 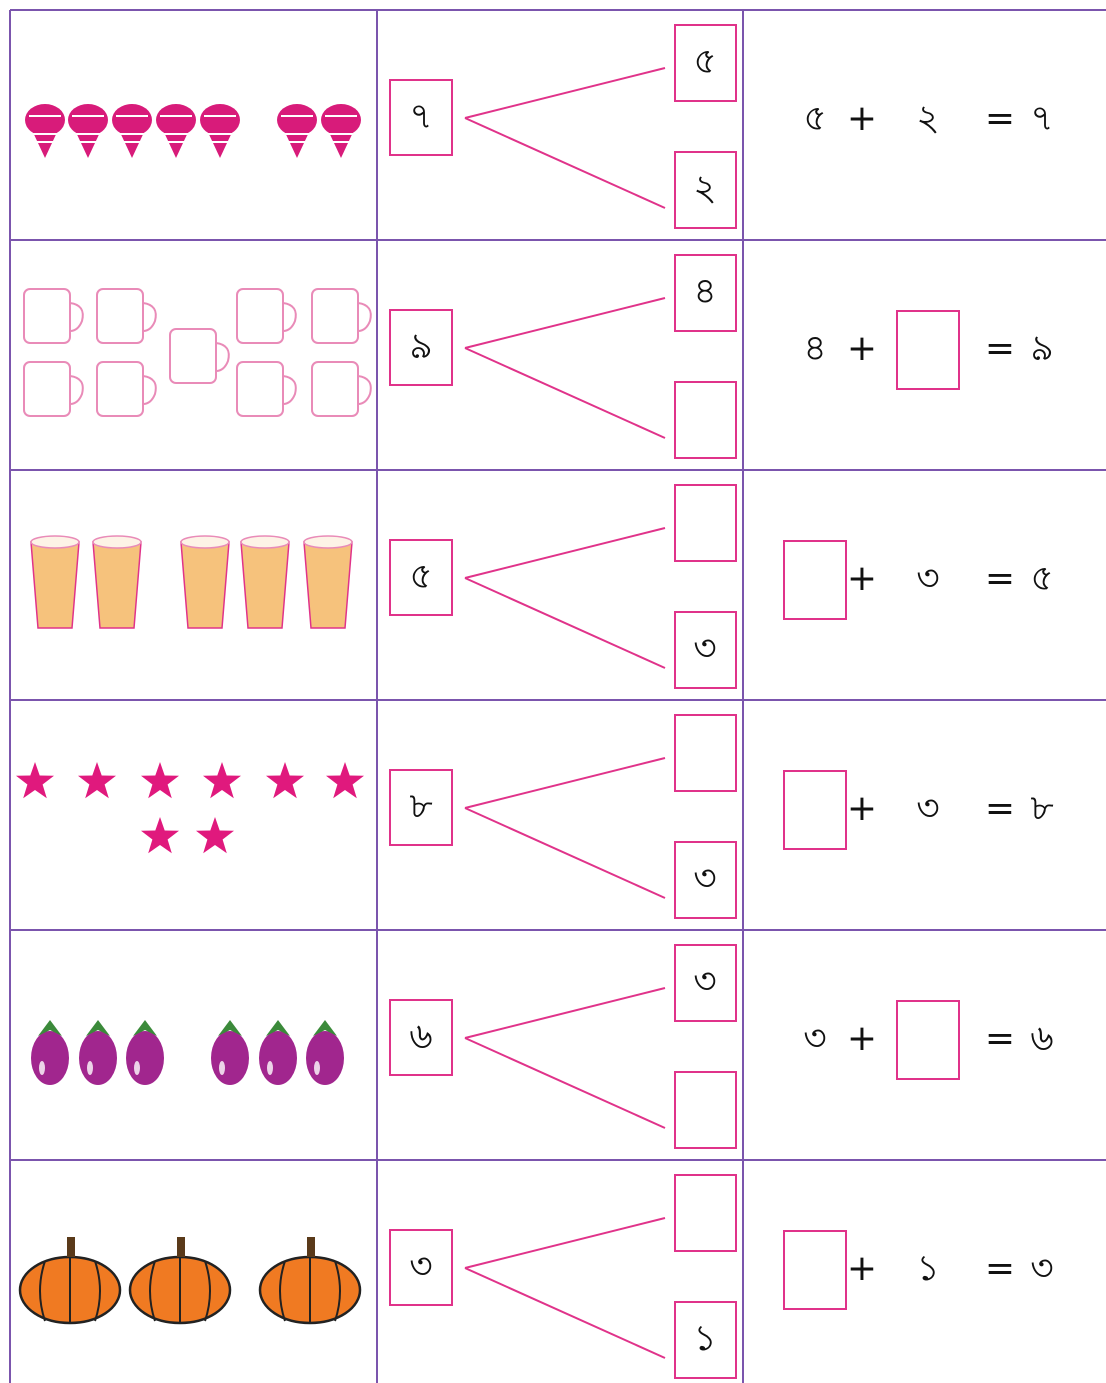 I want to click on part-number: ২, so click(x=704, y=188).